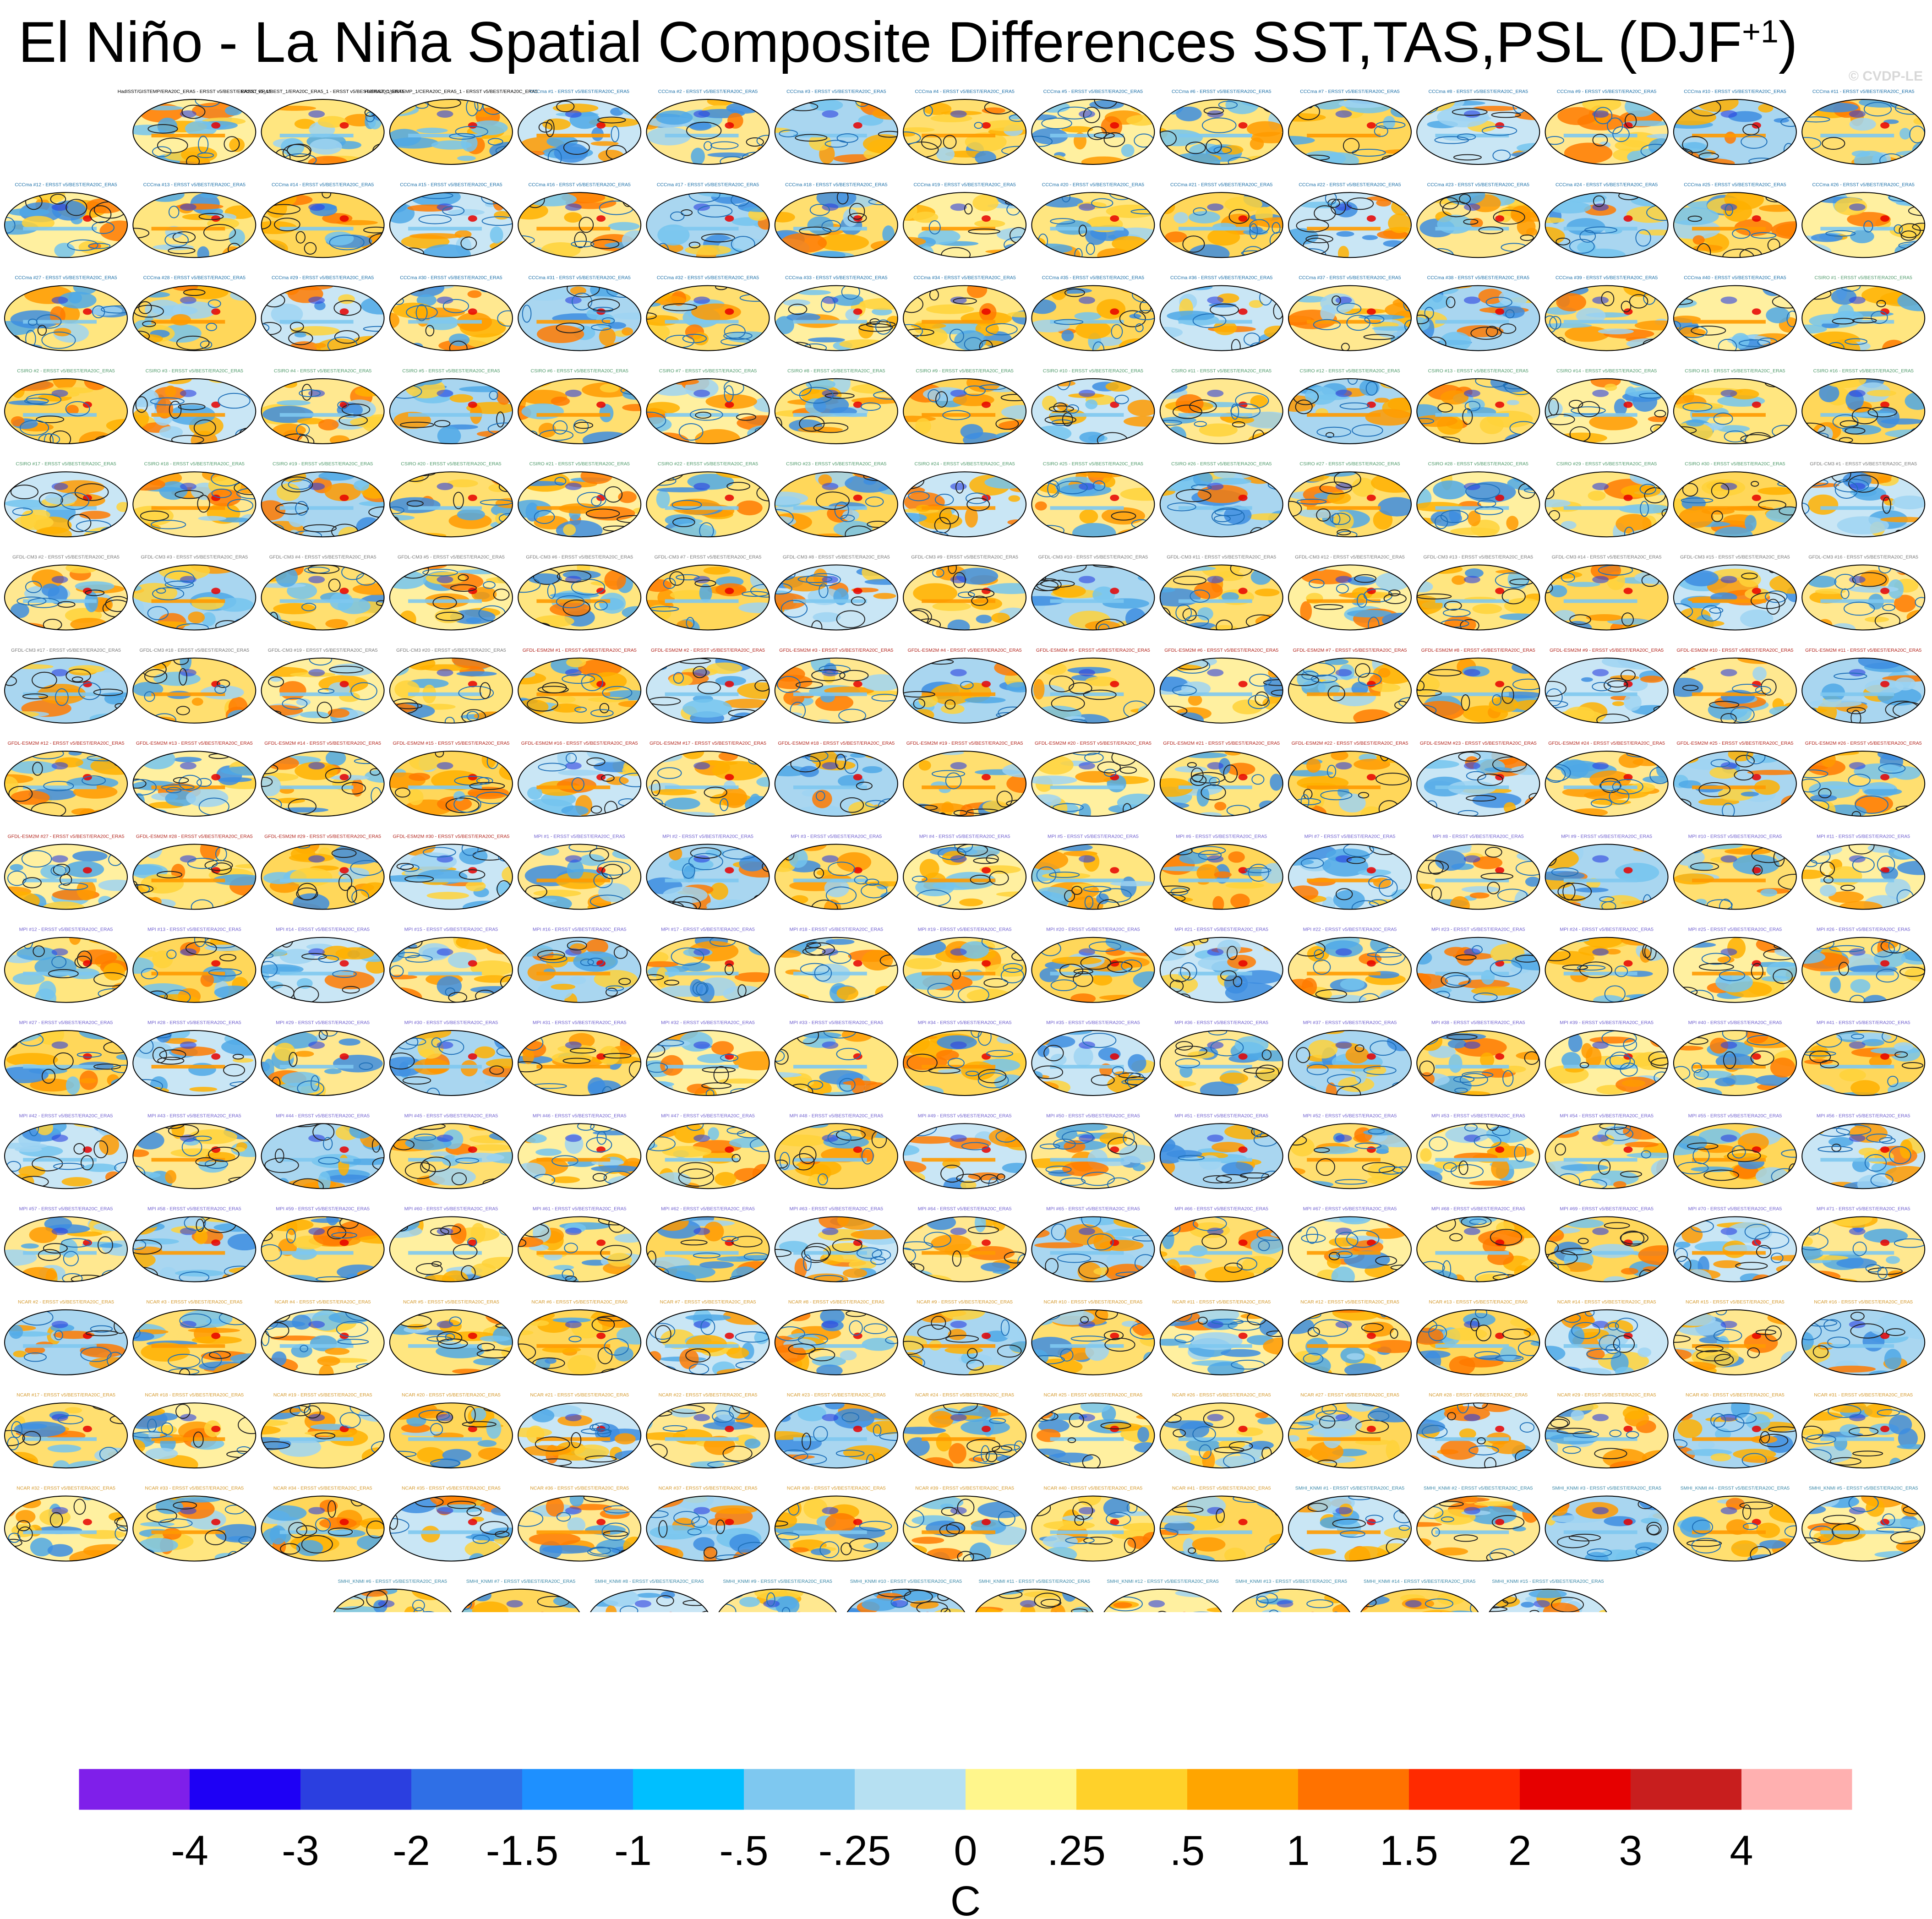  Describe the element at coordinates (451, 965) in the screenshot. I see `map-panel: MPI #15 - ERSST v5/BEST/ERA20C_ERA5` at that location.